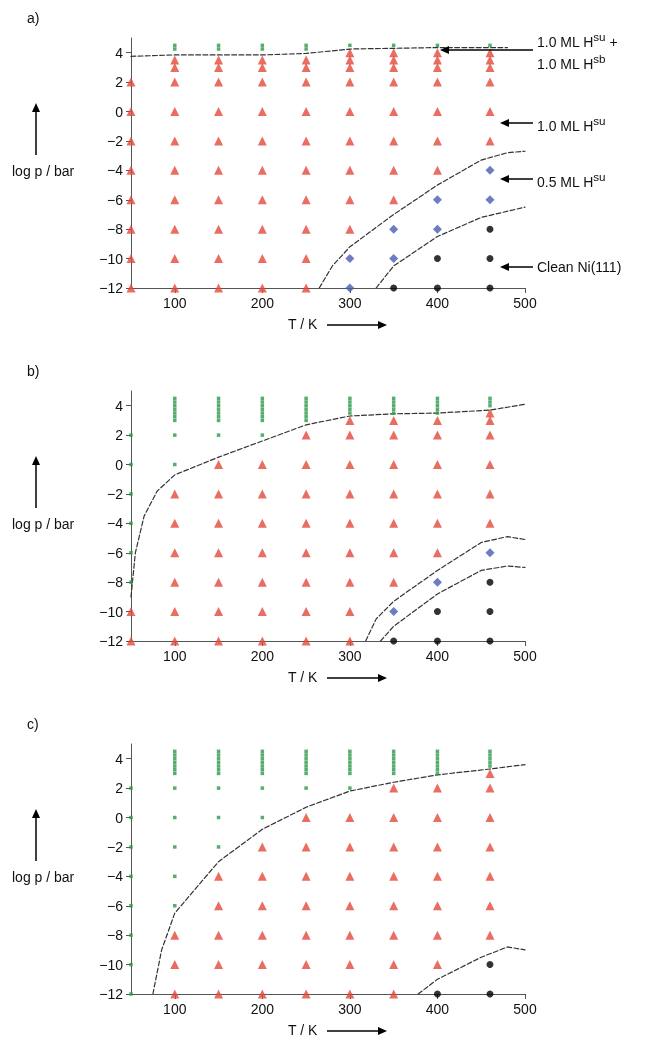  Describe the element at coordinates (111, 611) in the screenshot. I see `y-tick-label: −10` at that location.